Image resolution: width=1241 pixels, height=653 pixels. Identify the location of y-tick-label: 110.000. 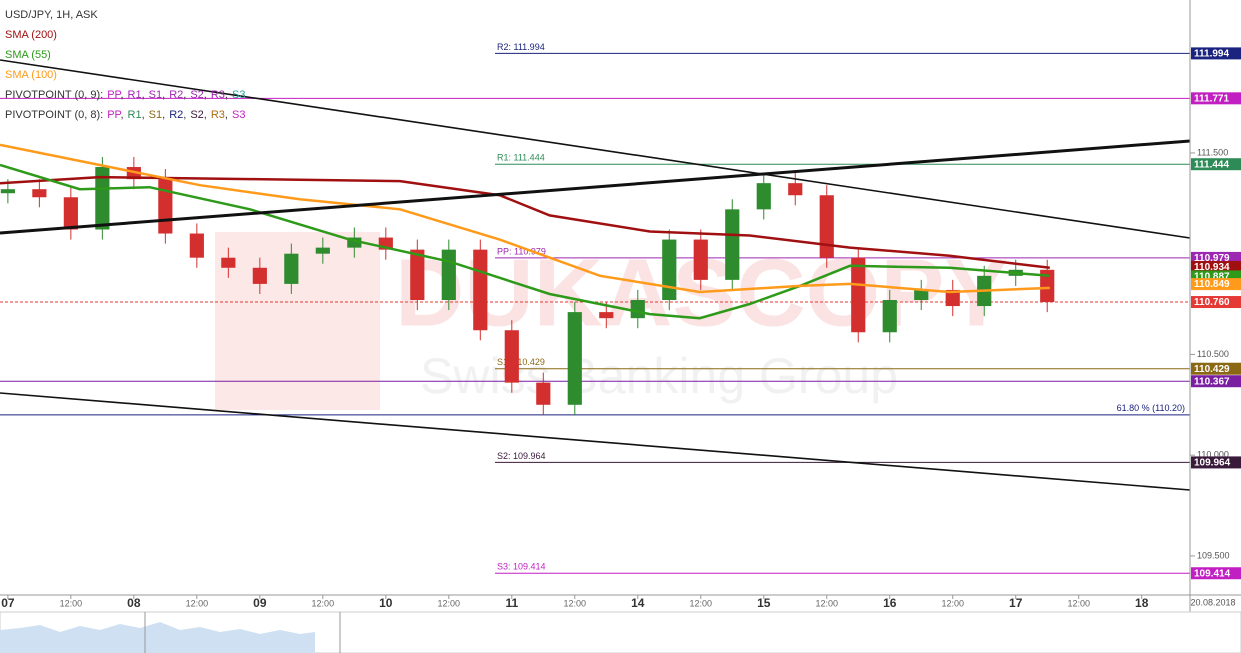
(1213, 455).